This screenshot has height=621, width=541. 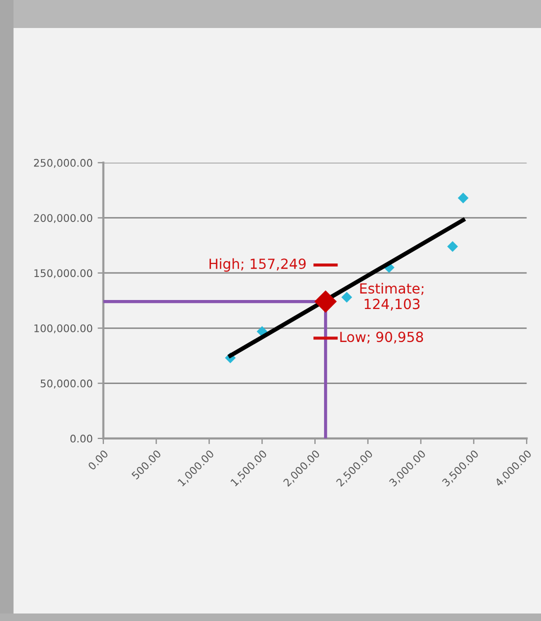 I want to click on y-tick-label: 0.00, so click(x=81, y=438).